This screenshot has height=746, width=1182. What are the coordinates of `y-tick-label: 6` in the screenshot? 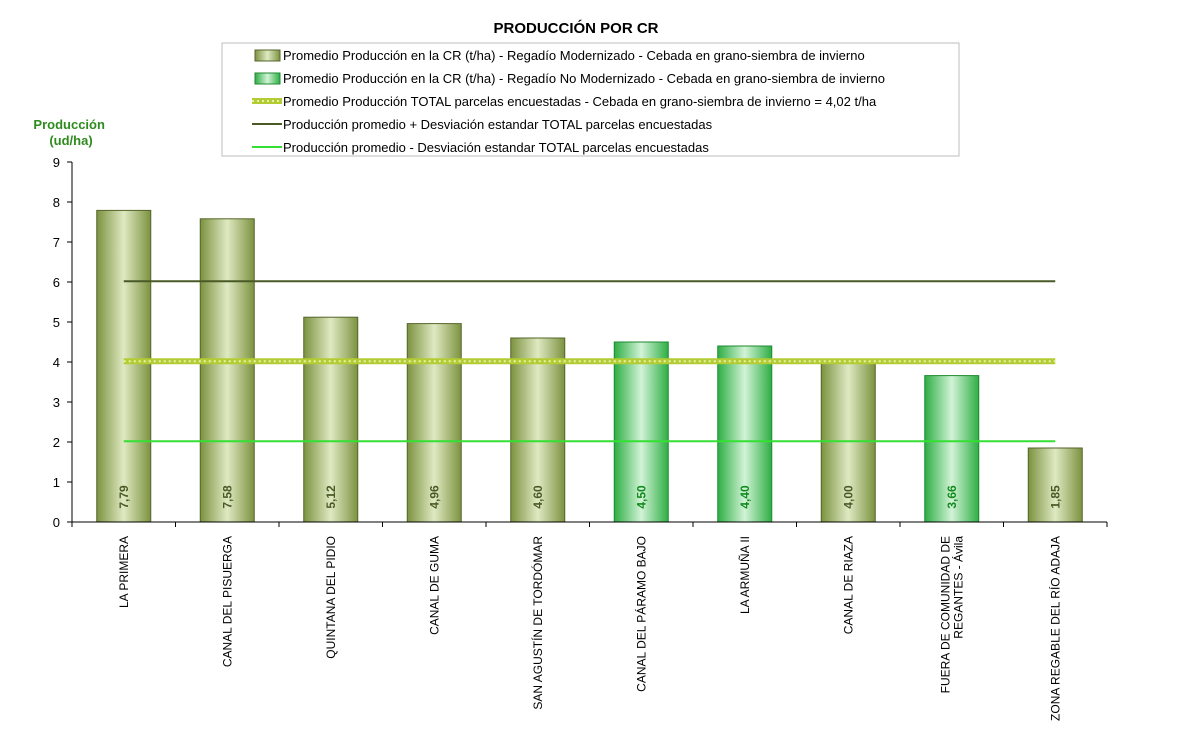 It's located at (56, 282).